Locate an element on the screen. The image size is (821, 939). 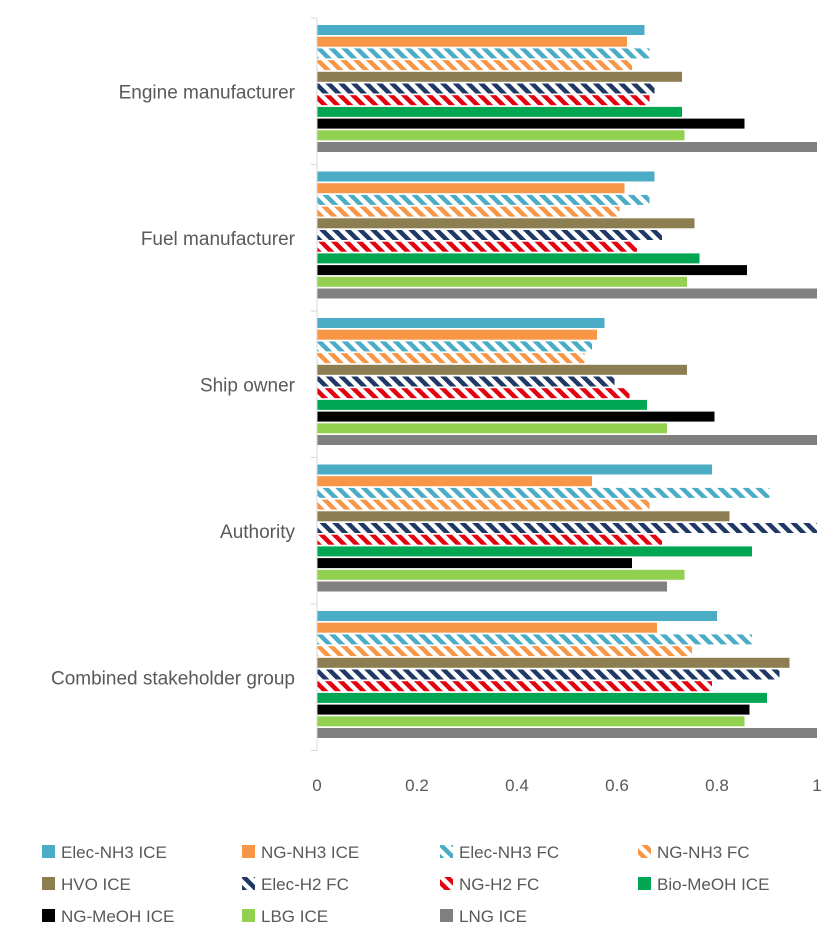
bar-hvo-ice-engine-manufacturer is located at coordinates (499, 76).